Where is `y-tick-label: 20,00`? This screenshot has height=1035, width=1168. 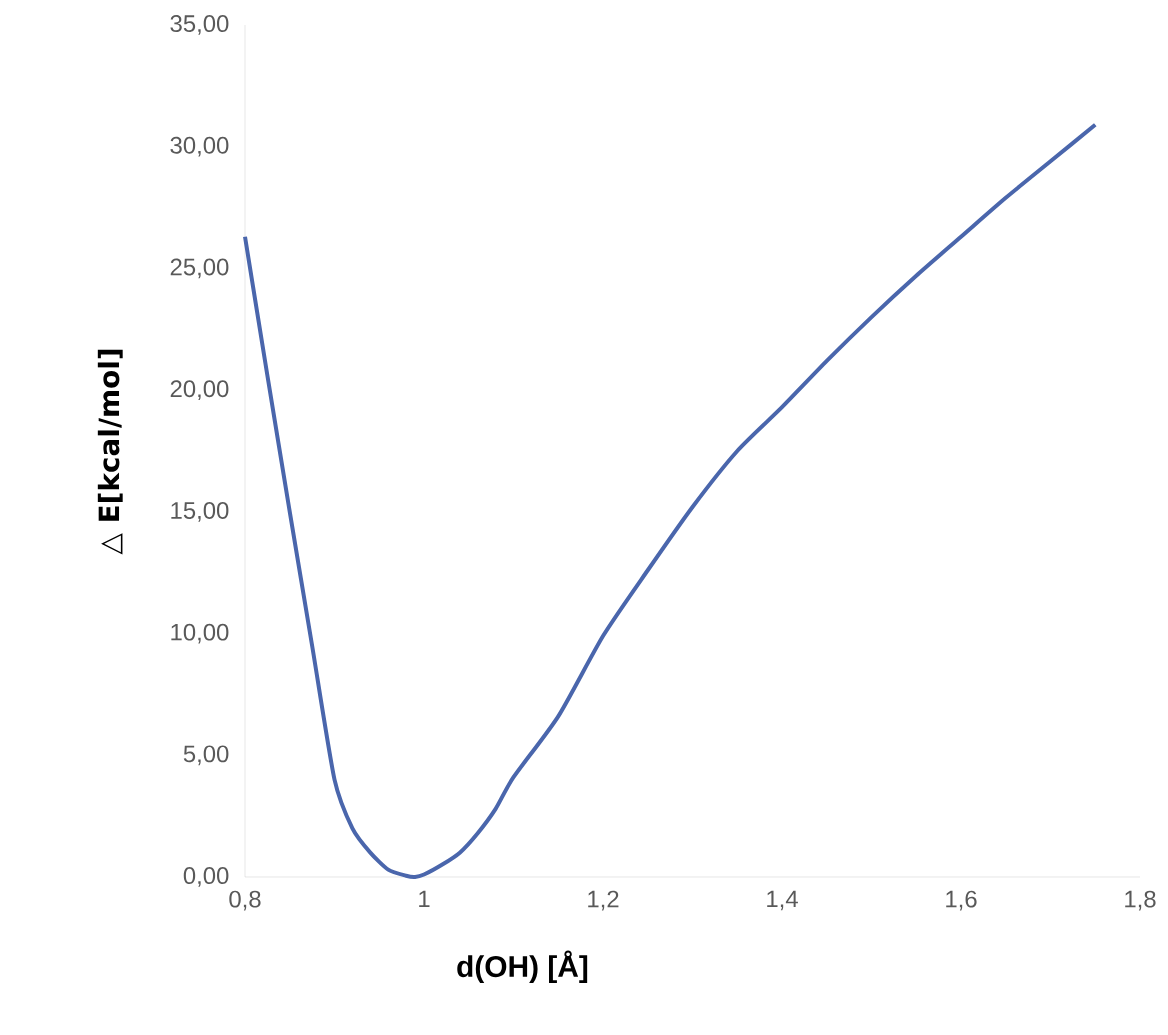
y-tick-label: 20,00 is located at coordinates (199, 390).